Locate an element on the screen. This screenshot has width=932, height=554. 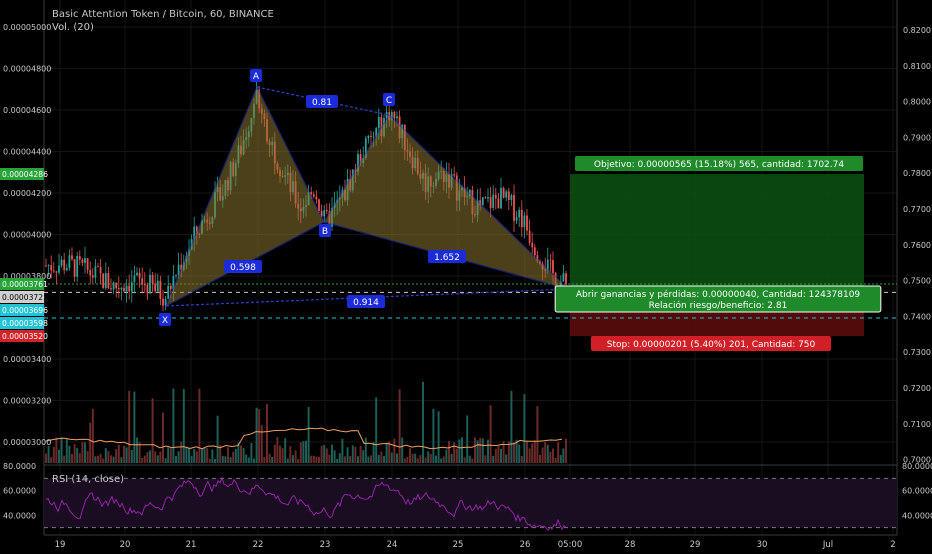
price-marker-text: 0.00004286 is located at coordinates (25, 174).